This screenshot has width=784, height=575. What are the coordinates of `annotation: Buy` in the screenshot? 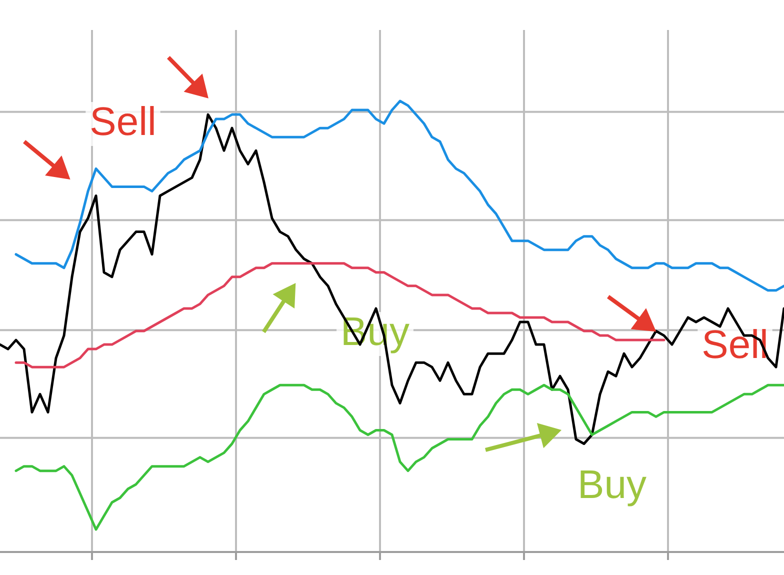 It's located at (612, 485).